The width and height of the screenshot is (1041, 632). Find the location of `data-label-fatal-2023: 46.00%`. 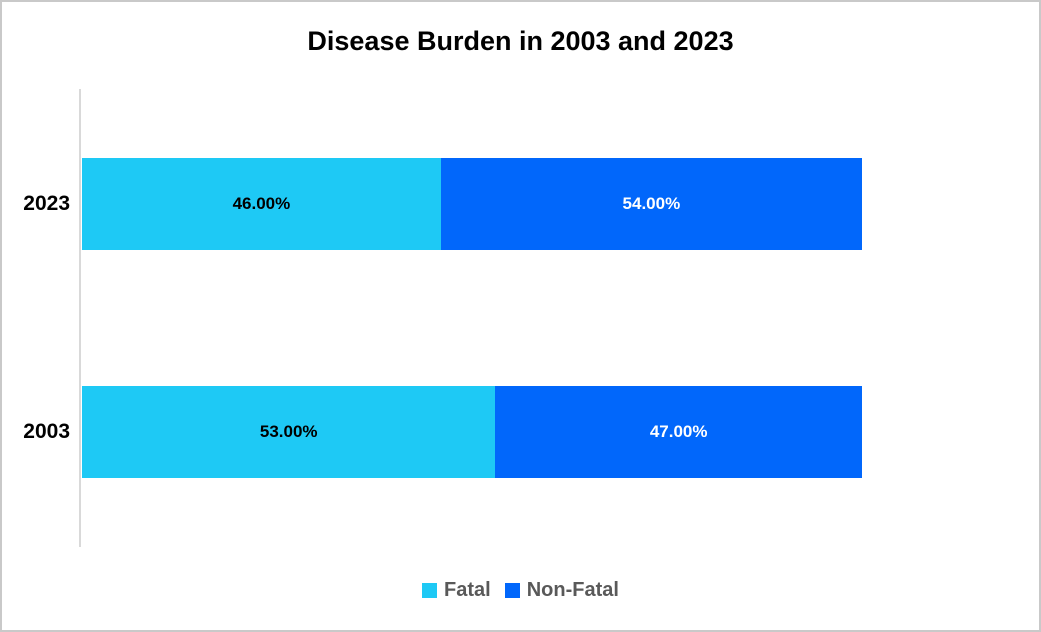

data-label-fatal-2023: 46.00% is located at coordinates (261, 203).